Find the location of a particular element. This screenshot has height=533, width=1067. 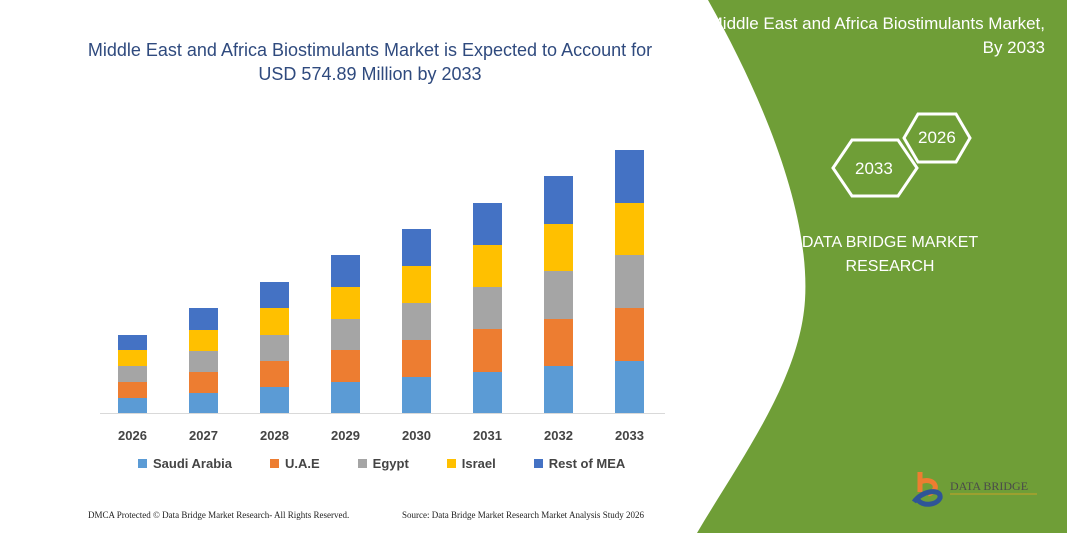

legend-label: Saudi Arabia is located at coordinates (192, 463).